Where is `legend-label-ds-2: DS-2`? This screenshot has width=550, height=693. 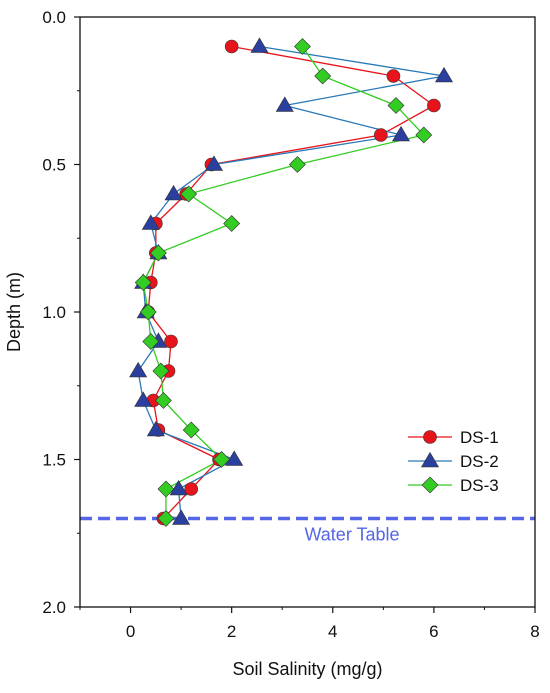 legend-label-ds-2: DS-2 is located at coordinates (479, 461).